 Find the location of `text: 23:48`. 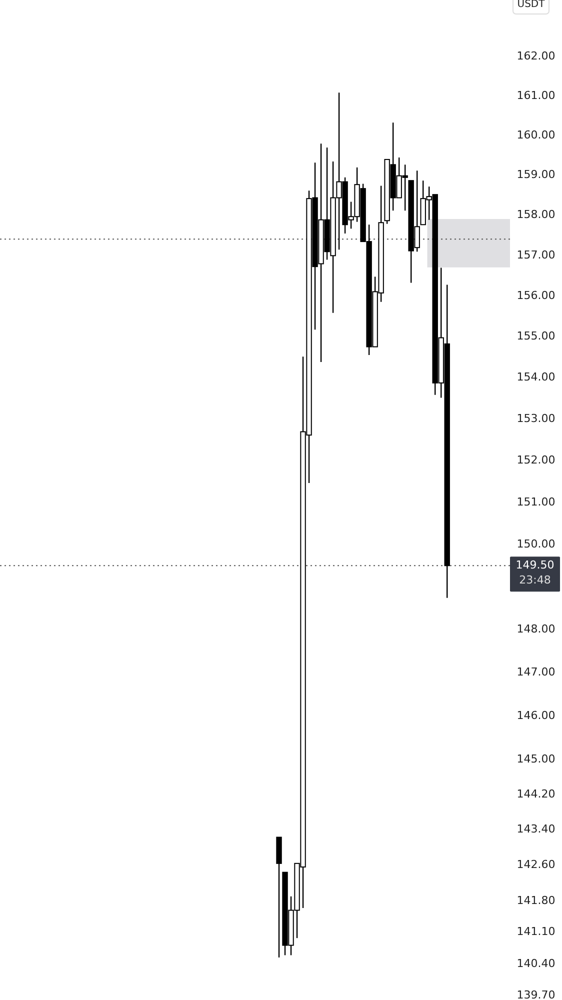

text: 23:48 is located at coordinates (535, 580).